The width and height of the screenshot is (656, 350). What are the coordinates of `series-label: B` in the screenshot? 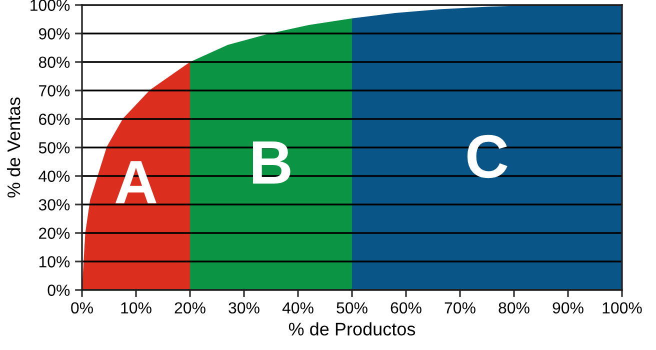 It's located at (271, 163).